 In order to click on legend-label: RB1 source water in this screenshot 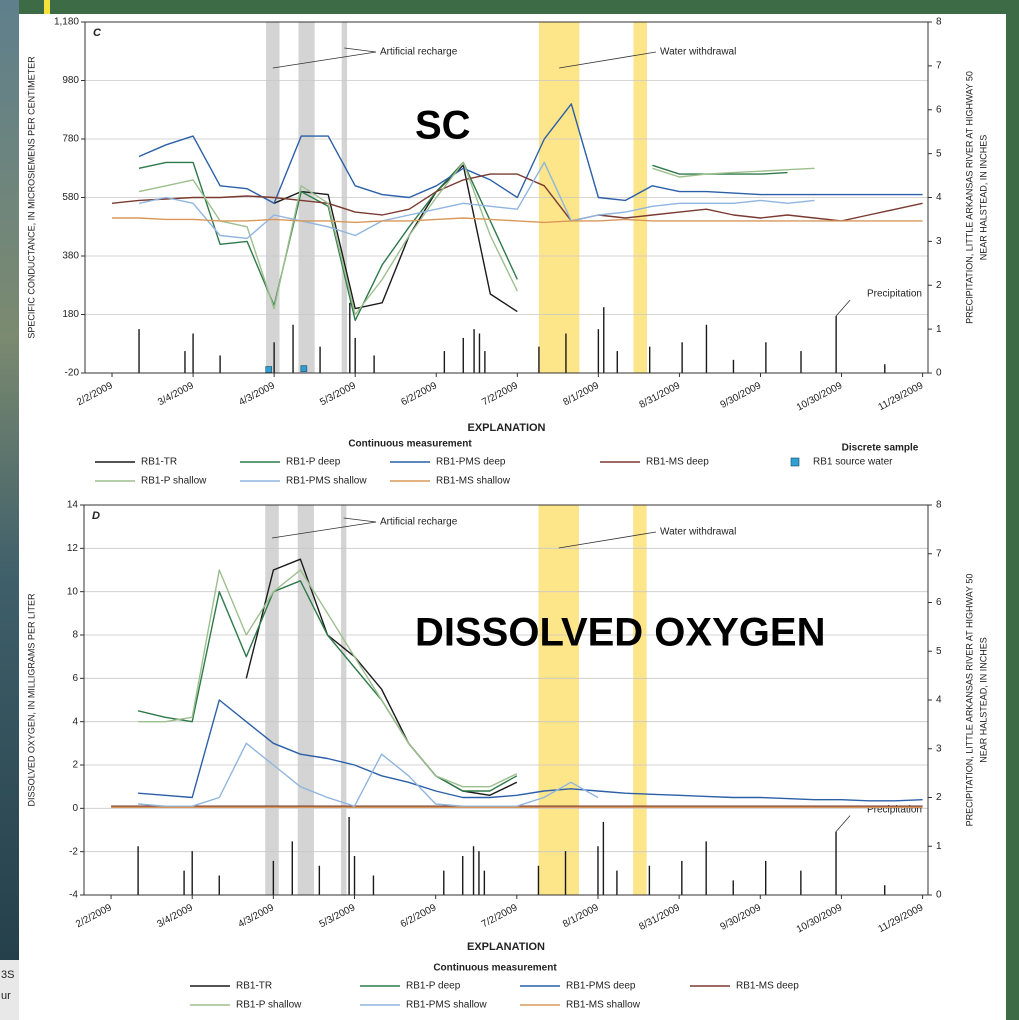, I will do `click(853, 462)`.